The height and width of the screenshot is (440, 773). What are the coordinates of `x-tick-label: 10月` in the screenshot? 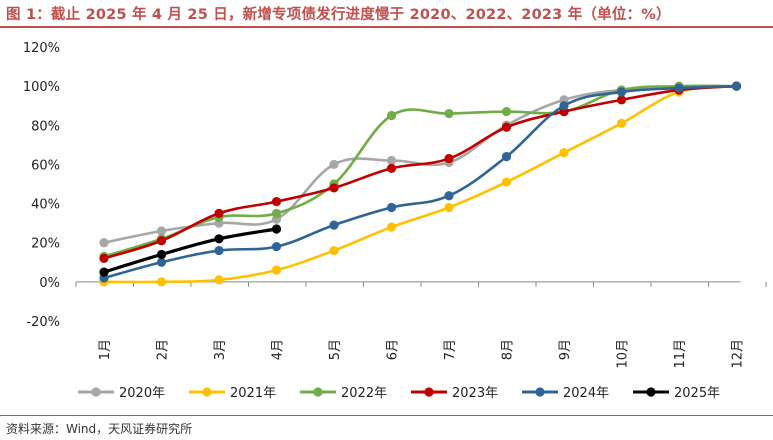 It's located at (623, 354).